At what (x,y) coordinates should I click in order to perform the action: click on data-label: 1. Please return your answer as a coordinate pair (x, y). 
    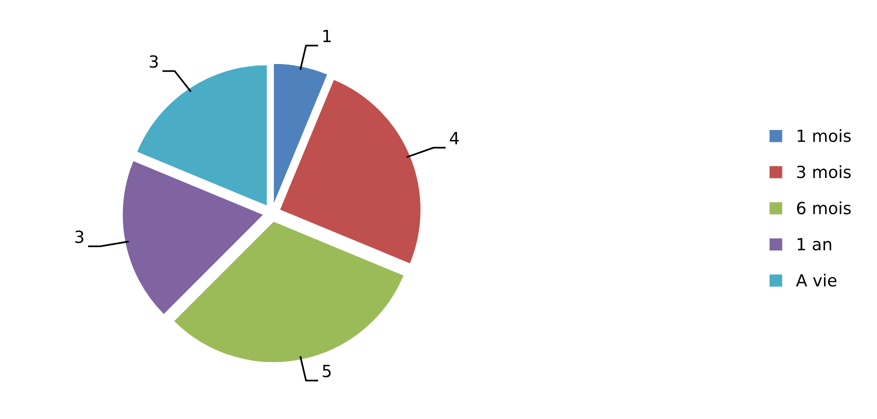
    Looking at the image, I should click on (327, 36).